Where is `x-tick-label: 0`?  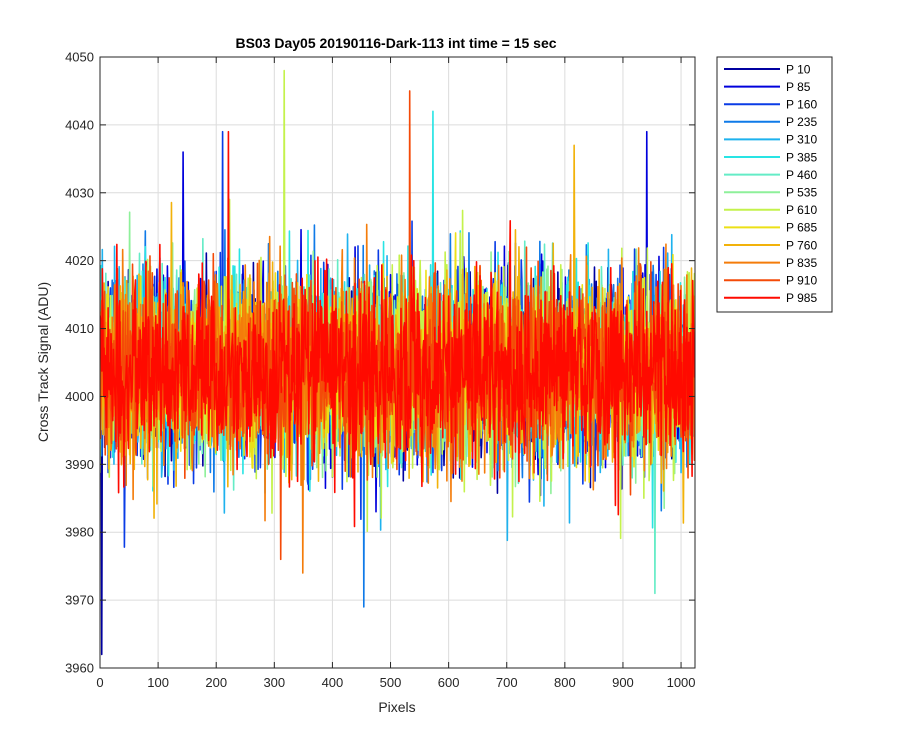 x-tick-label: 0 is located at coordinates (99, 682).